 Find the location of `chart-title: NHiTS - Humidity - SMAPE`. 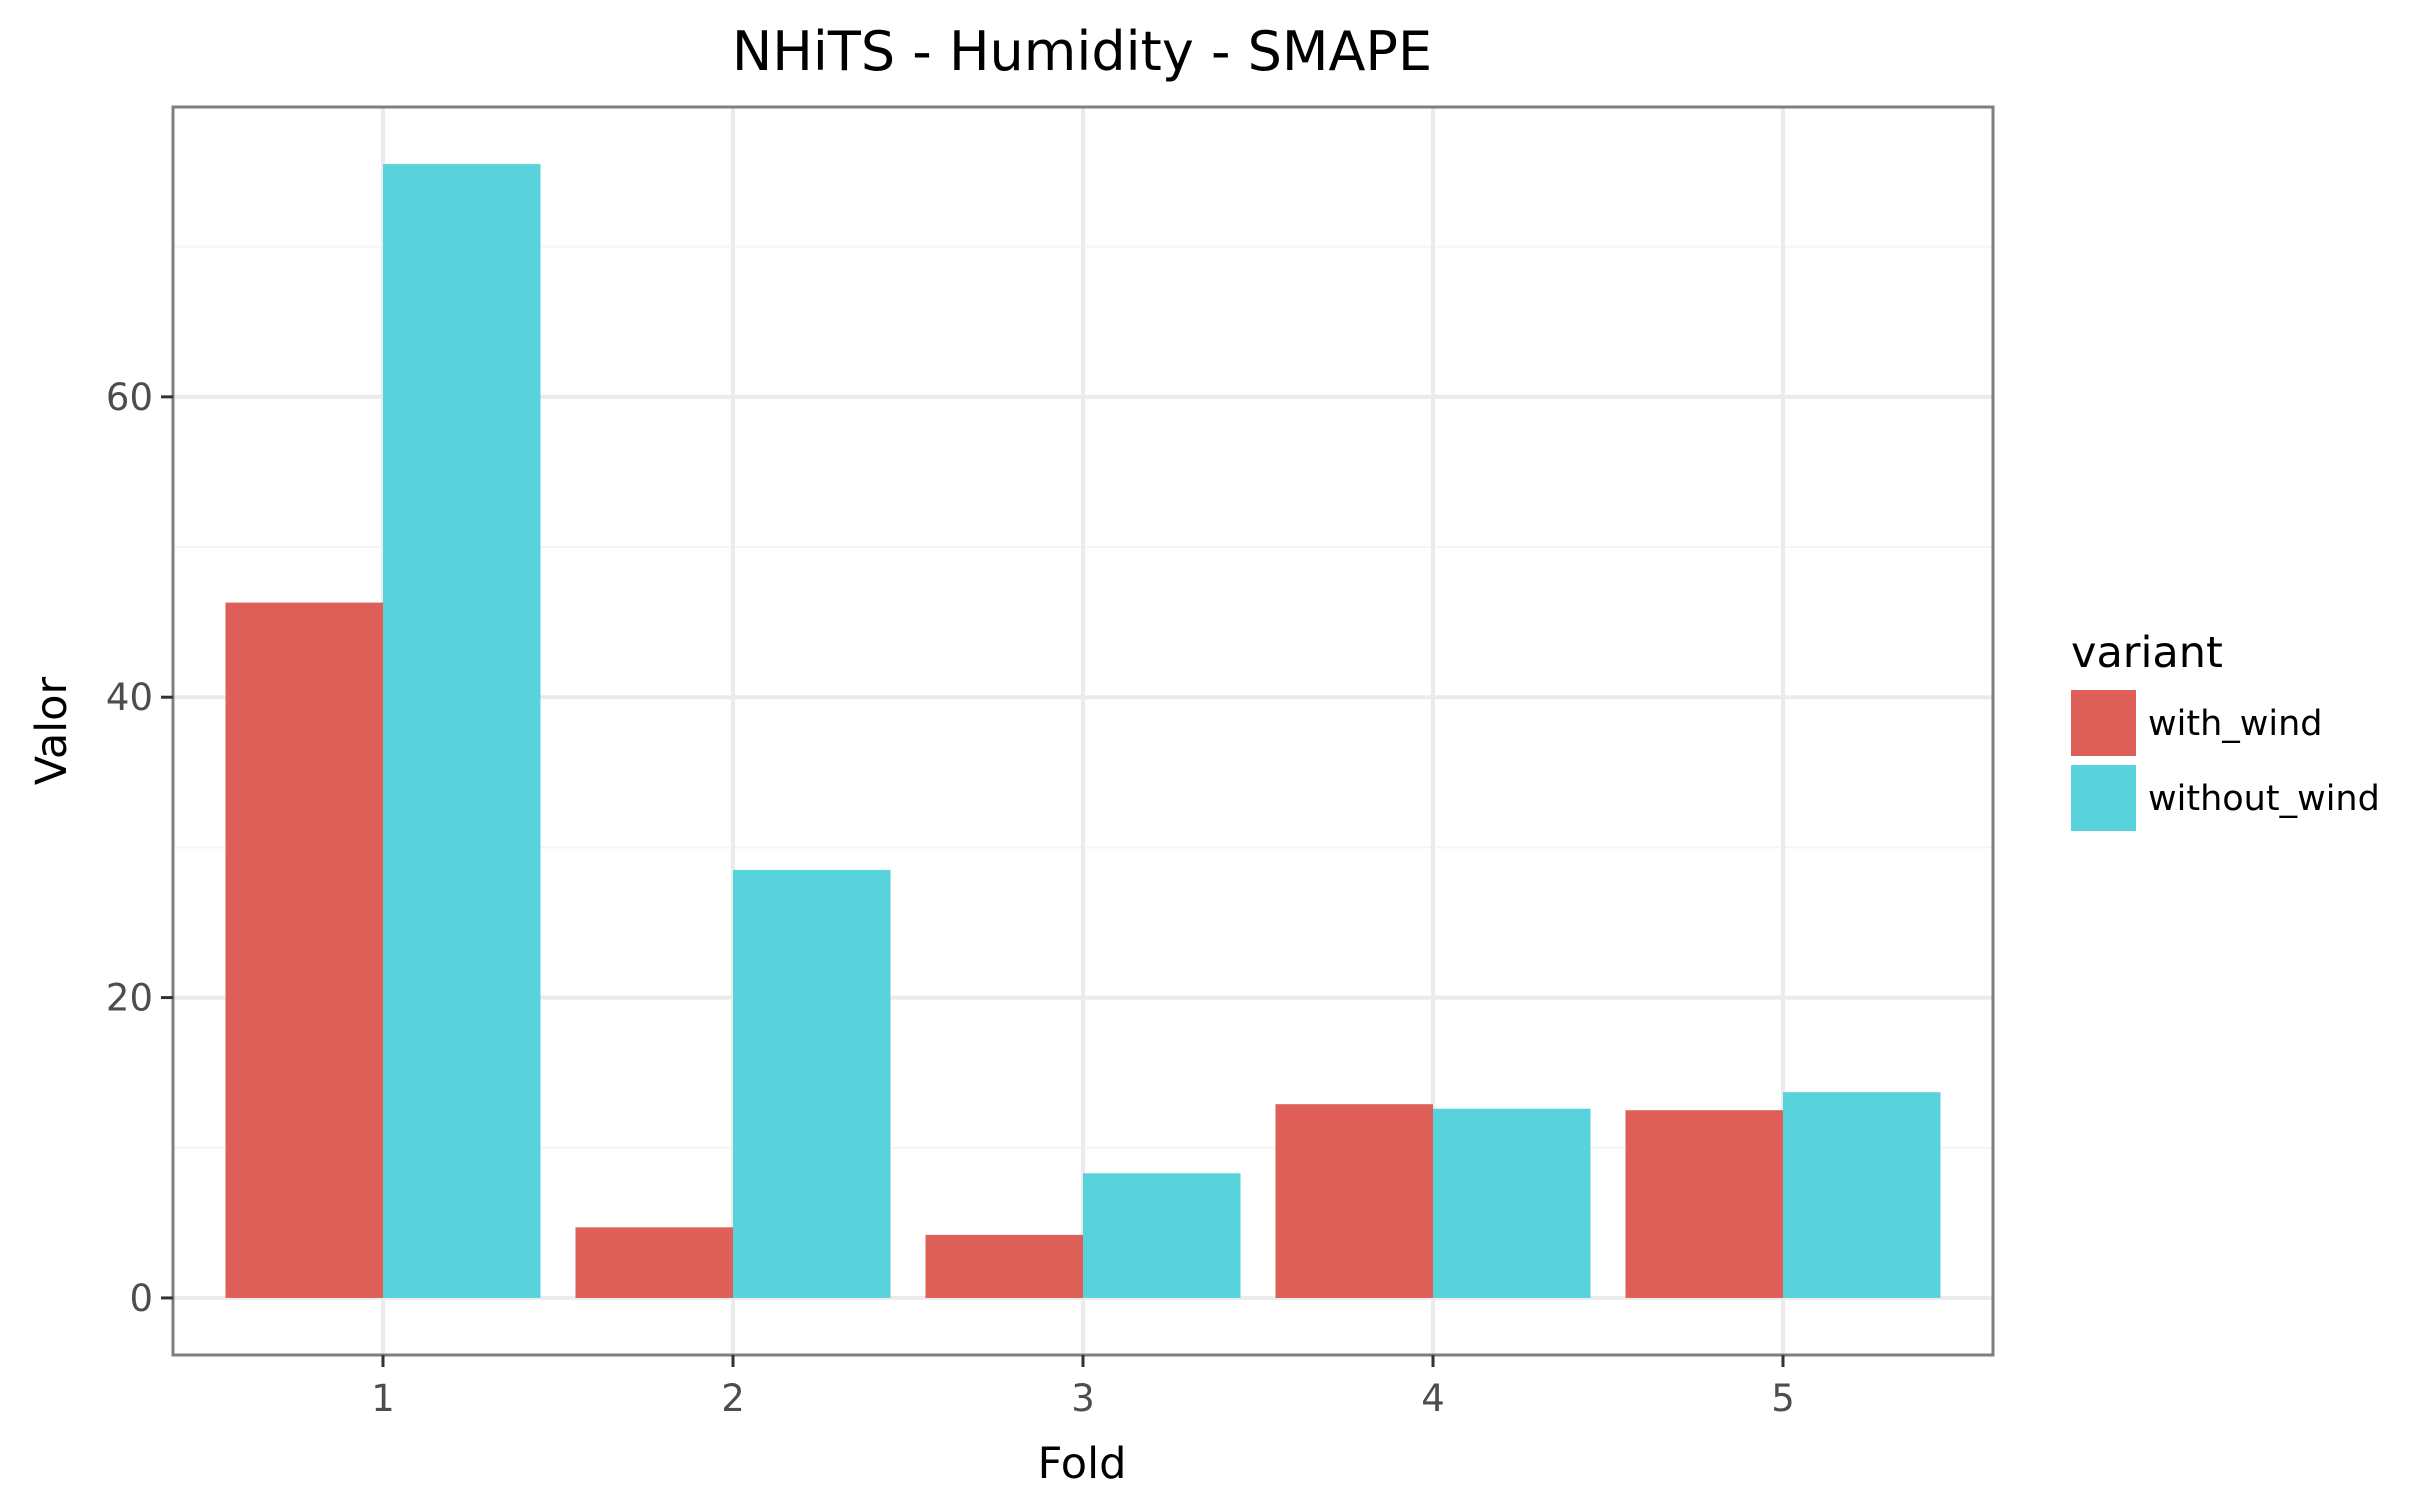

chart-title: NHiTS - Humidity - SMAPE is located at coordinates (1082, 51).